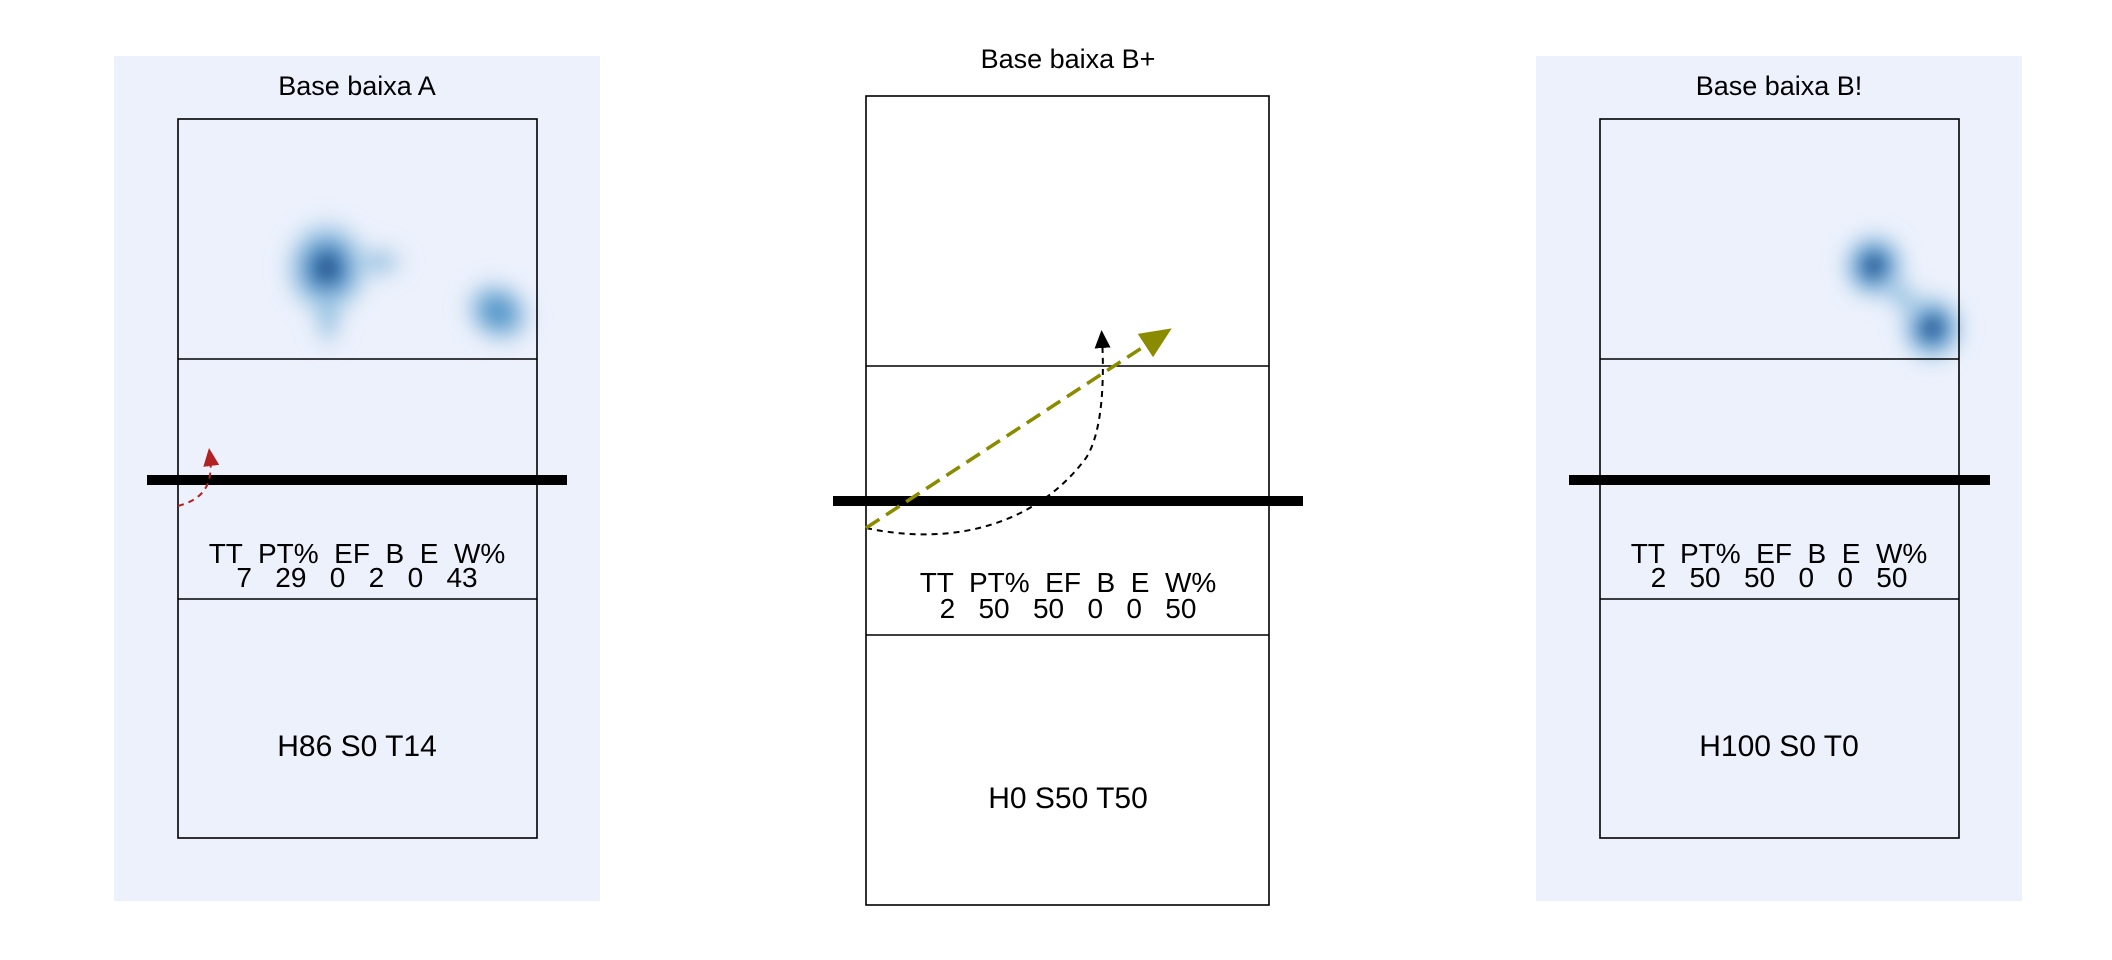 This screenshot has width=2112, height=960. What do you see at coordinates (988, 433) in the screenshot?
I see `trajectory-arrow-black` at bounding box center [988, 433].